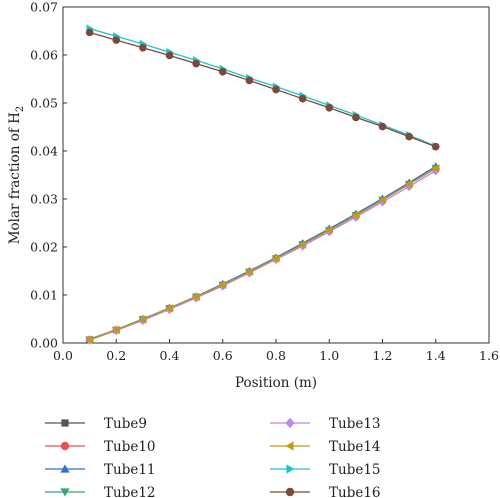 The image size is (500, 498). Describe the element at coordinates (44, 55) in the screenshot. I see `y-tick-label: 0.06` at that location.